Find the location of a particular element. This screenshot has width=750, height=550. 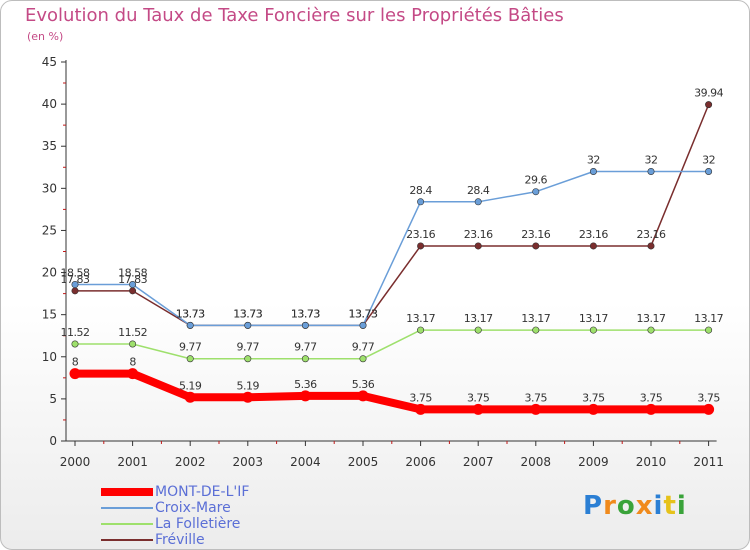

legend-label: MONT-DE-L'IF is located at coordinates (202, 492).